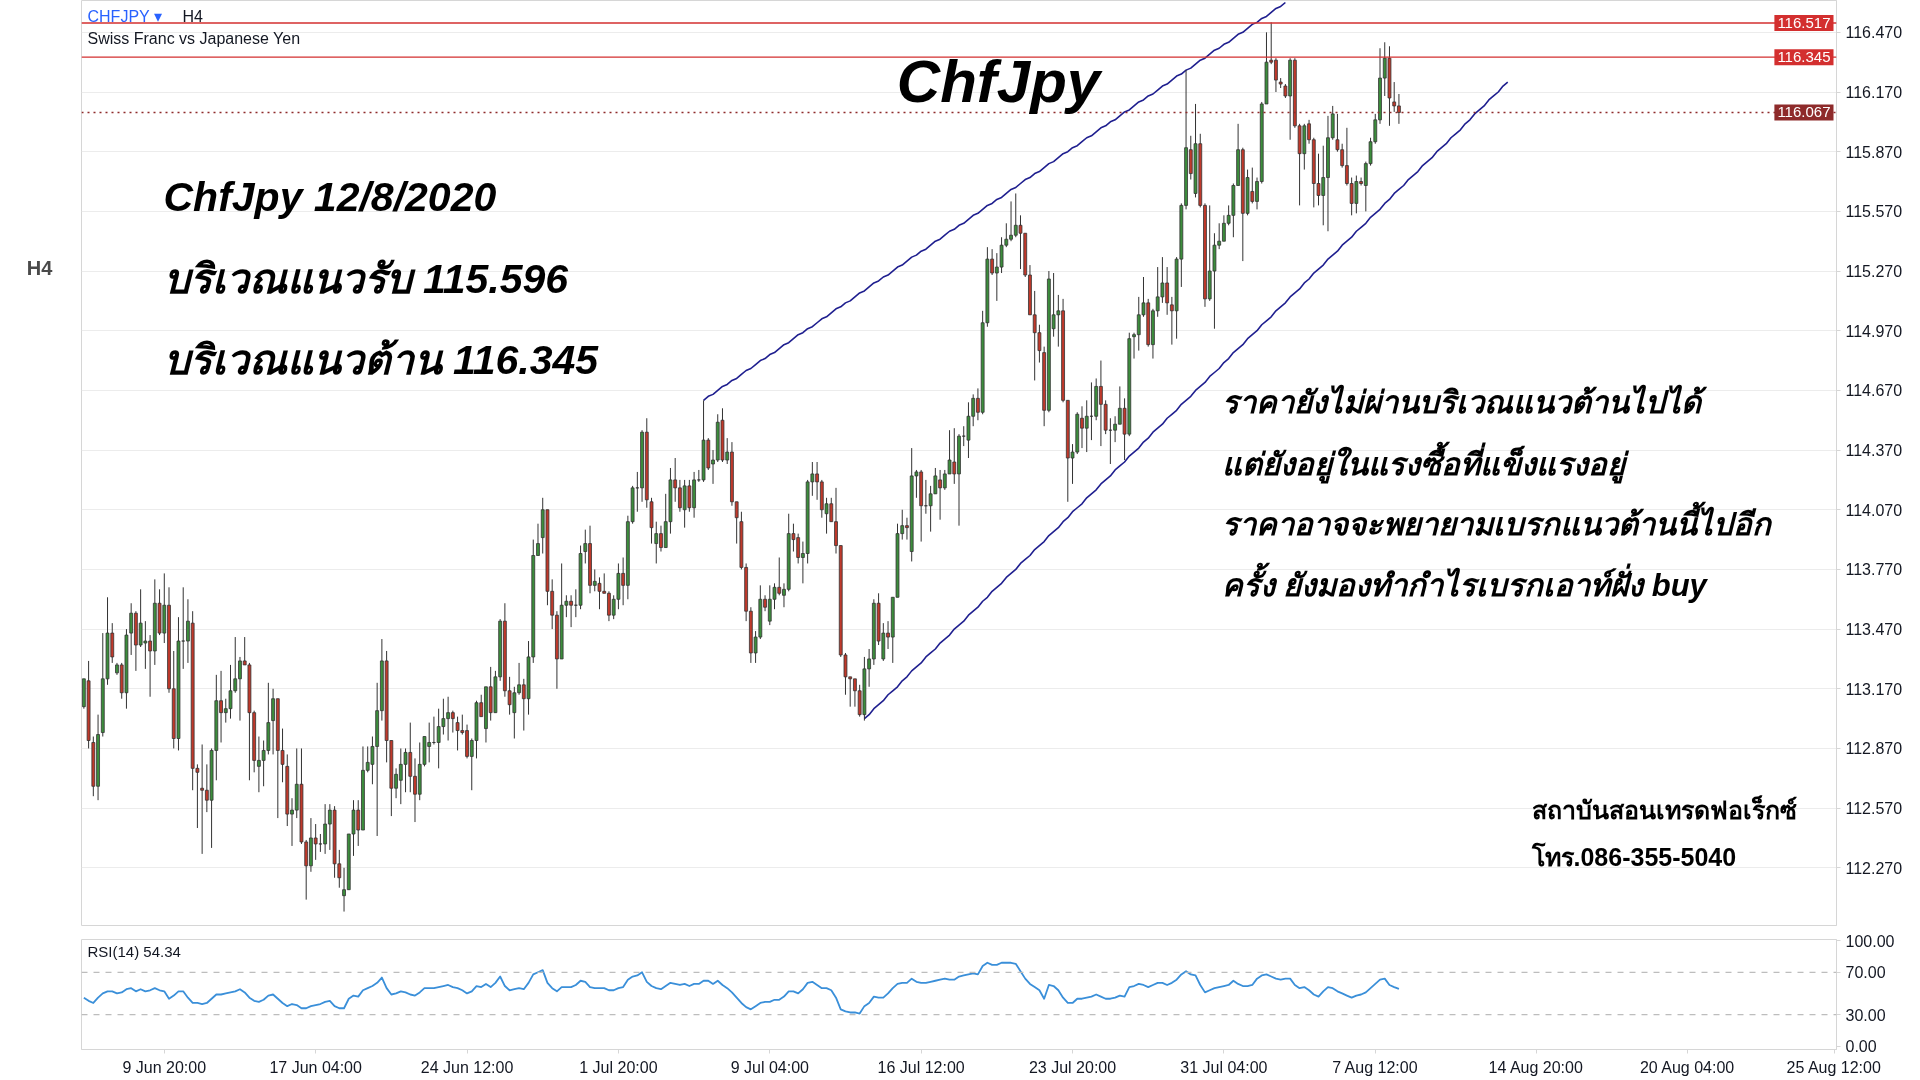 Image resolution: width=1920 pixels, height=1080 pixels. What do you see at coordinates (194, 38) in the screenshot?
I see `text: Swiss Franc vs Japanese Yen` at bounding box center [194, 38].